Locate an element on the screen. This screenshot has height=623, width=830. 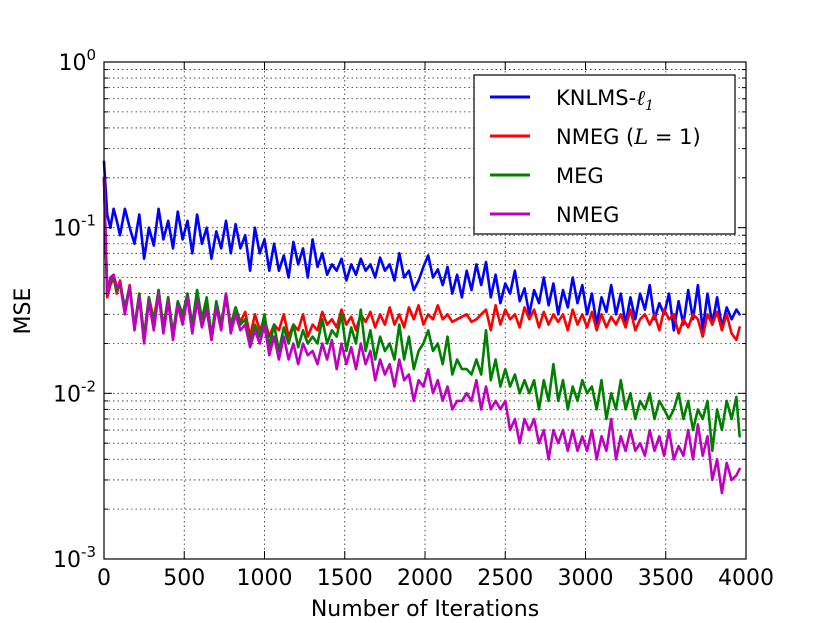
x-tick-label: 0 is located at coordinates (104, 578).